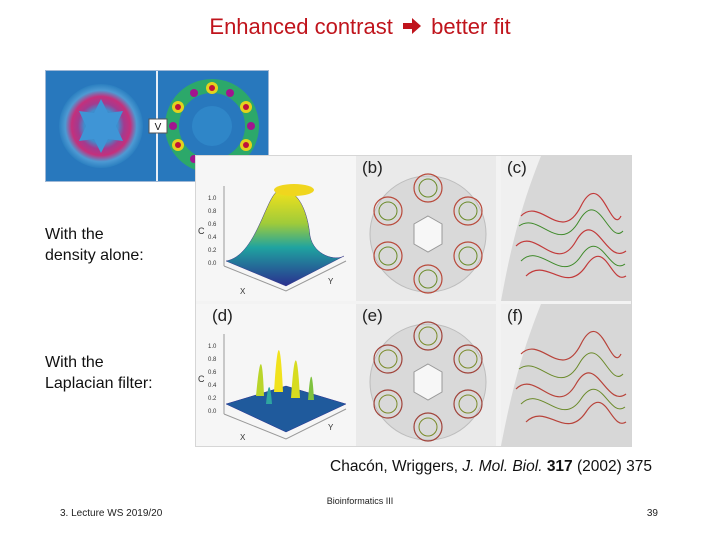 This screenshot has width=720, height=540. I want to click on citation-volume: 317, so click(559, 466).